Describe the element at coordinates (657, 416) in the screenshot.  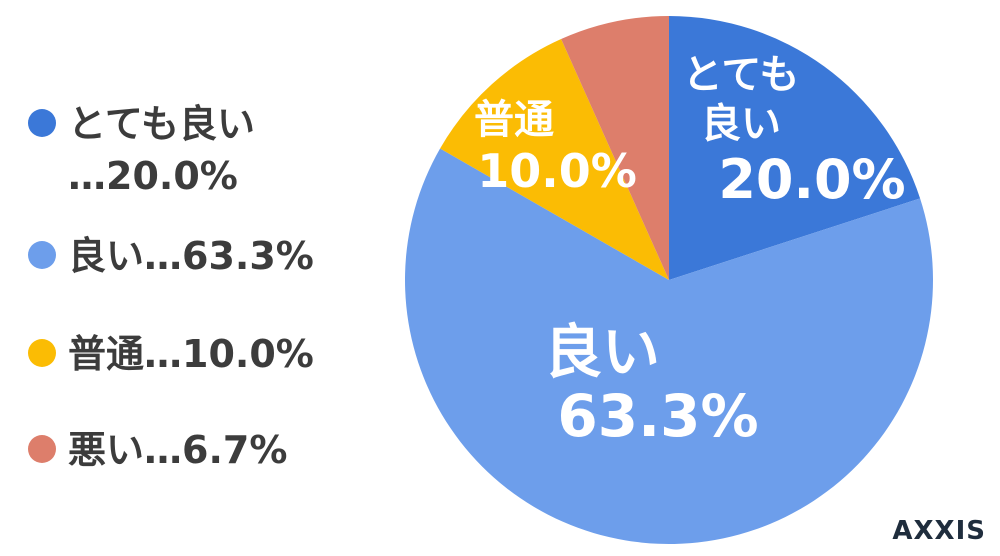
I see `slice-label-good-value: 63.3%` at that location.